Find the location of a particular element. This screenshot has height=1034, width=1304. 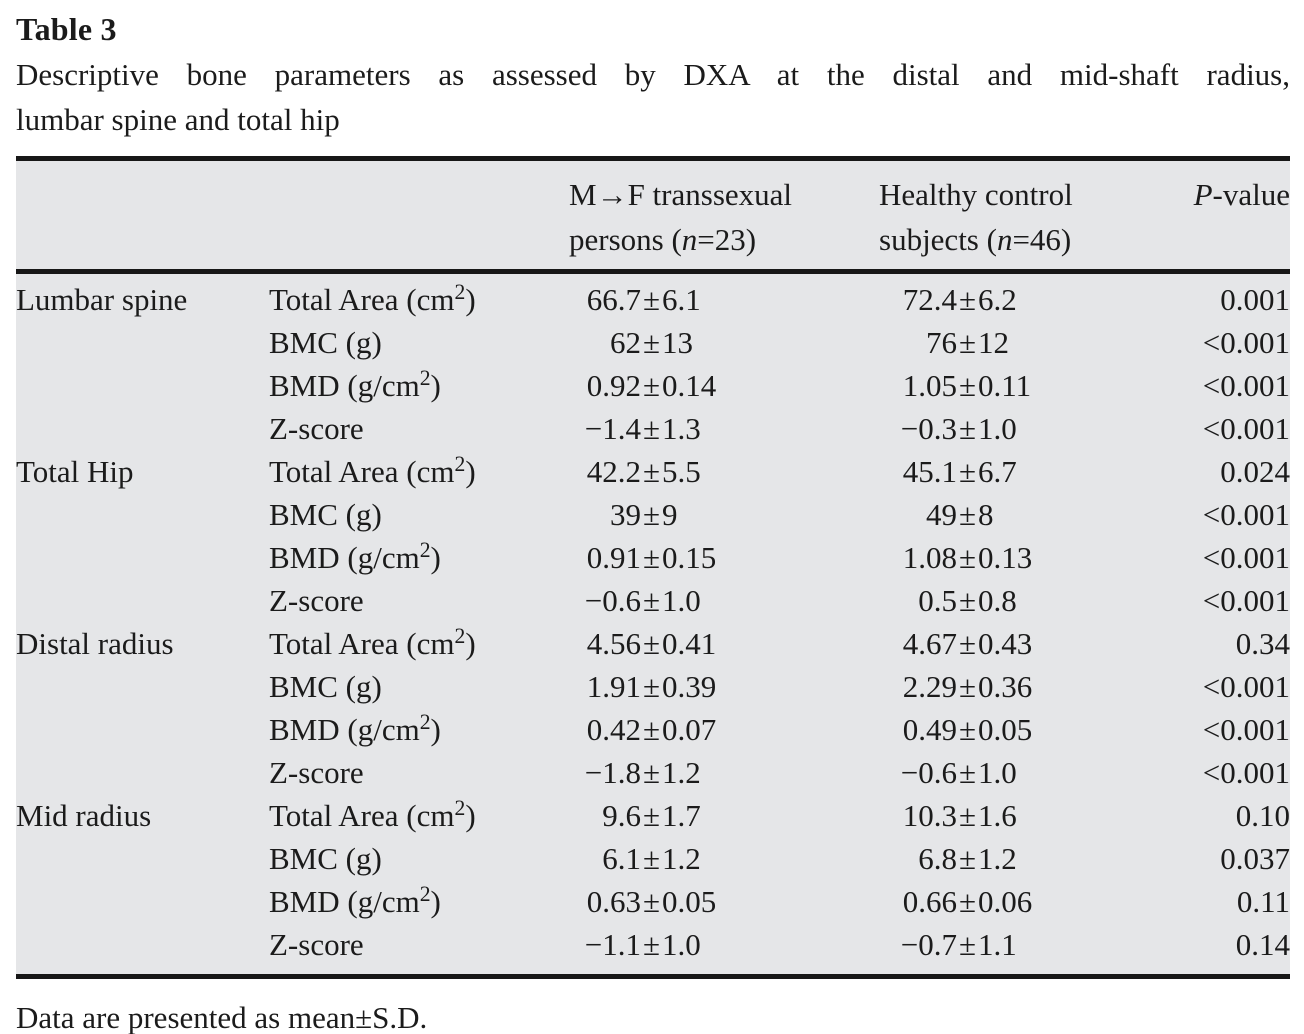

row-group-label: Total Hip is located at coordinates (75, 471).